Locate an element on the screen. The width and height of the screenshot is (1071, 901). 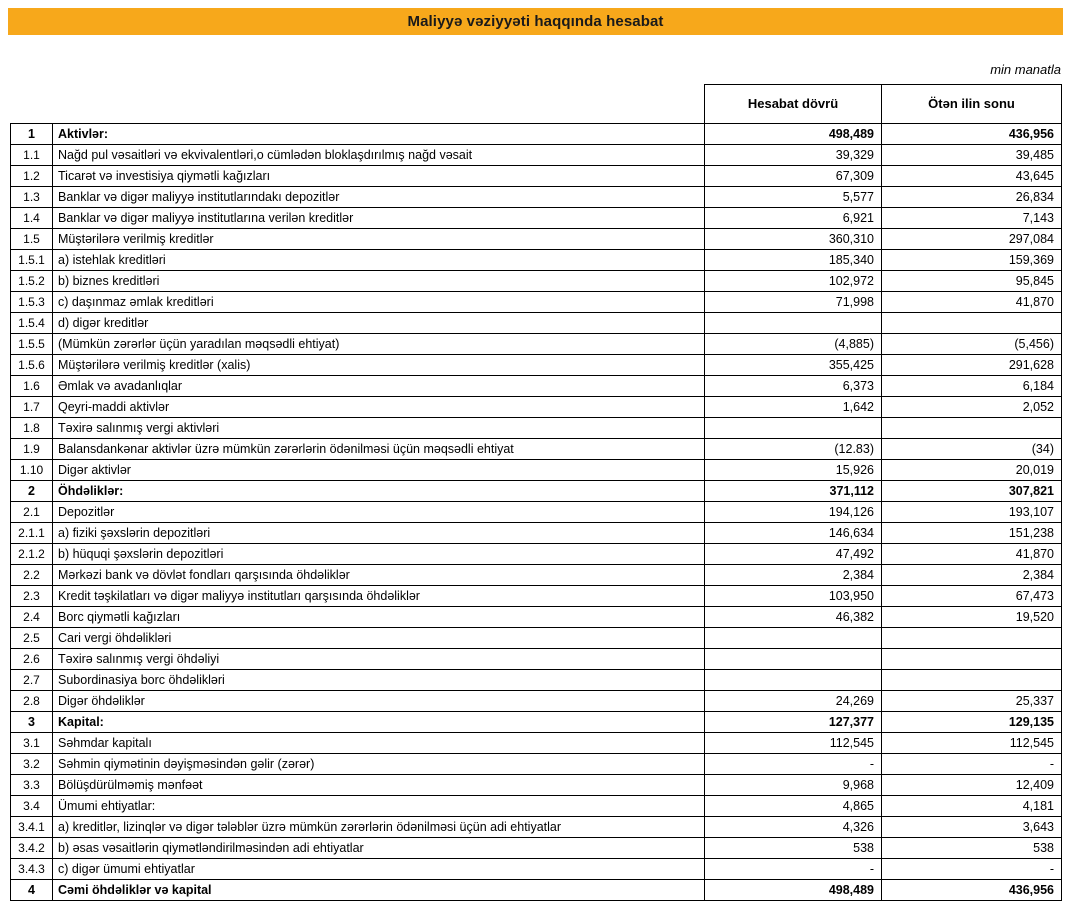
row-label: Depozitlər is located at coordinates (378, 512).